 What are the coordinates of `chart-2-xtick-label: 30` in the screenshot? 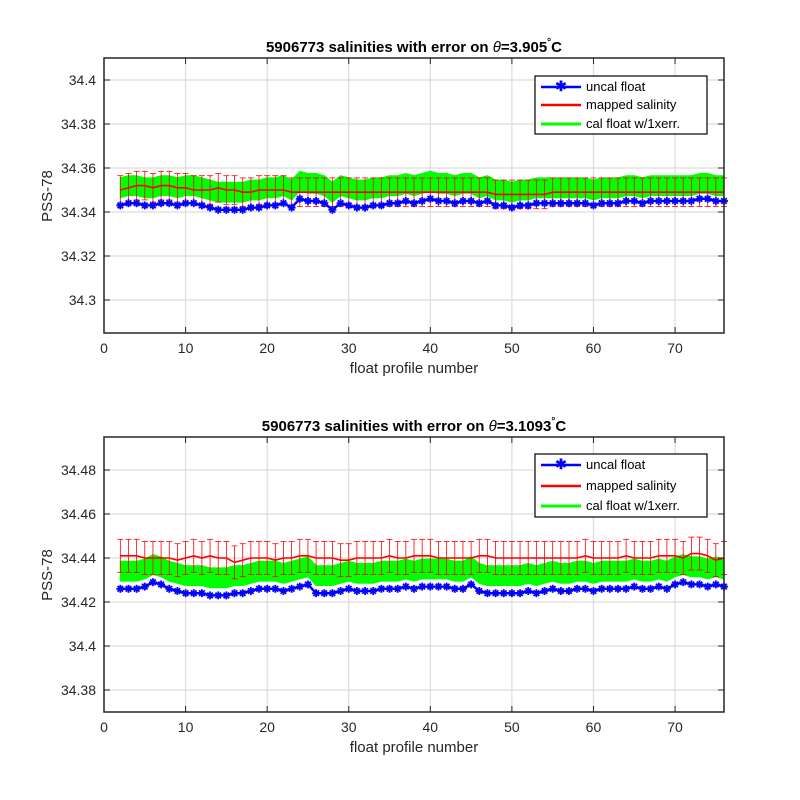 It's located at (349, 727).